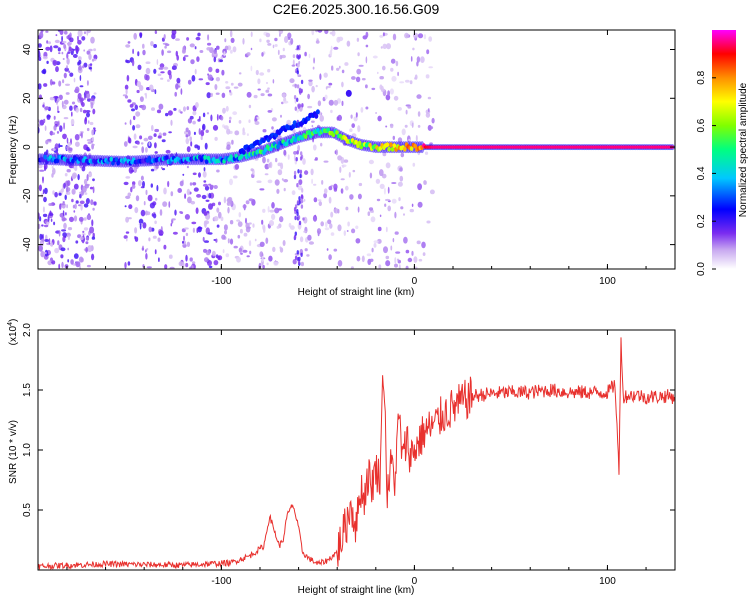 Image resolution: width=750 pixels, height=600 pixels. What do you see at coordinates (701, 269) in the screenshot?
I see `colorbar-tick-label: 0.0` at bounding box center [701, 269].